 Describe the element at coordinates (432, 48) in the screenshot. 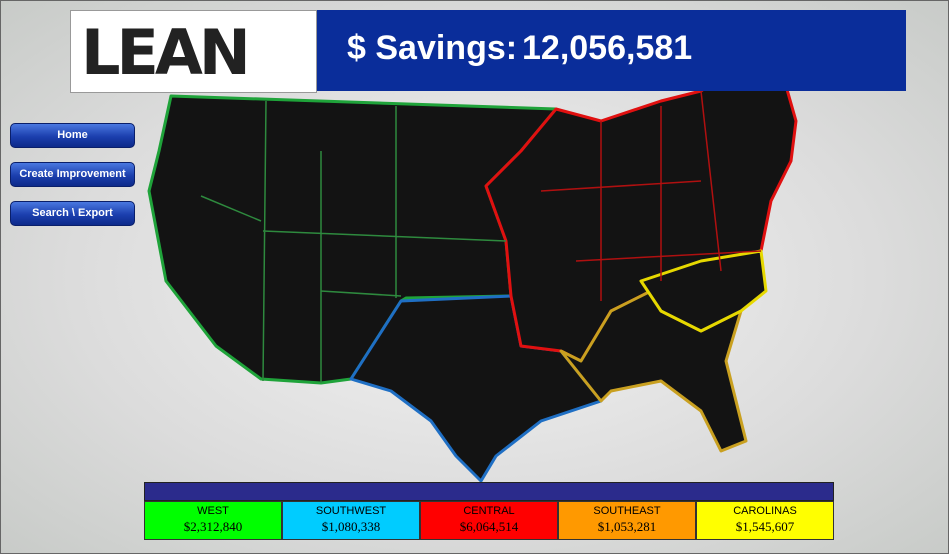

I see `savings-label: $ Savings:` at that location.